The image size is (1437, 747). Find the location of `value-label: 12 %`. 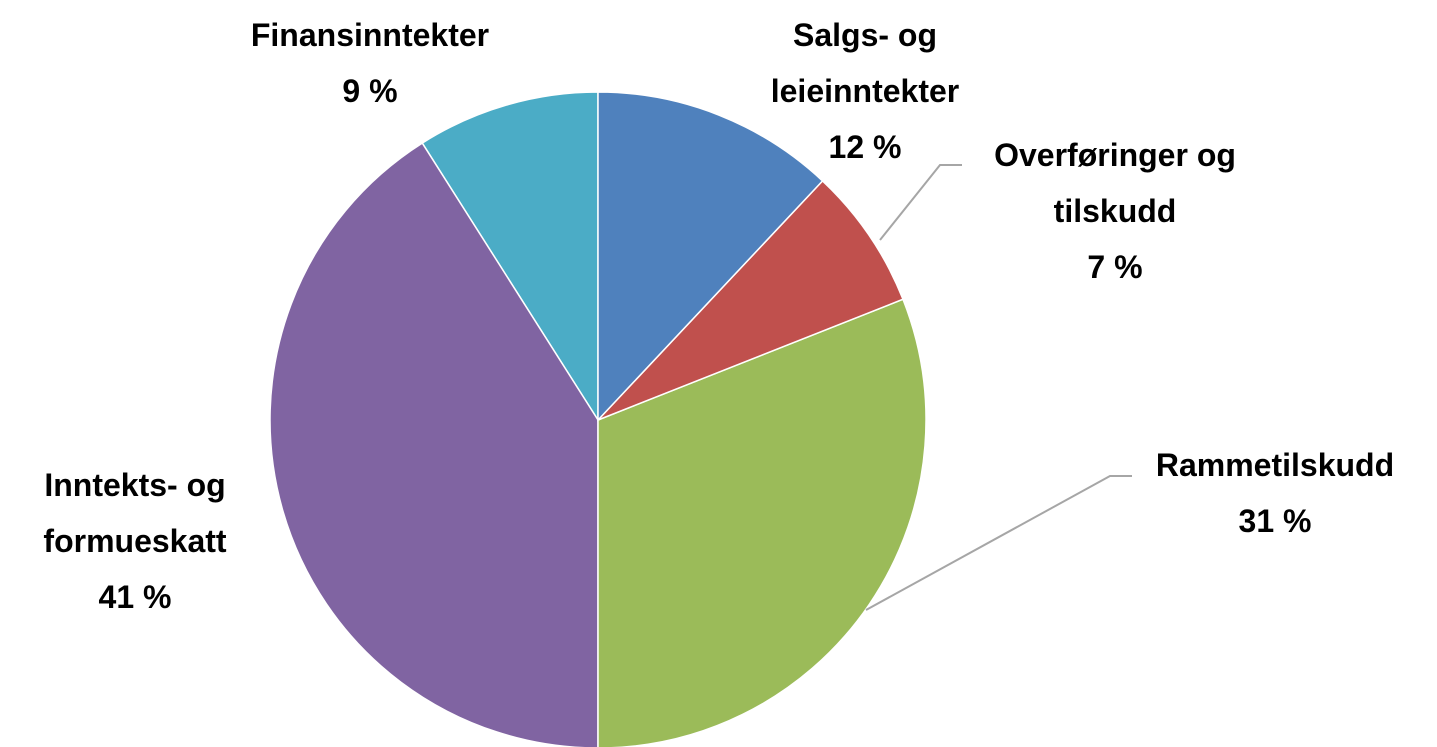

value-label: 12 % is located at coordinates (865, 147).